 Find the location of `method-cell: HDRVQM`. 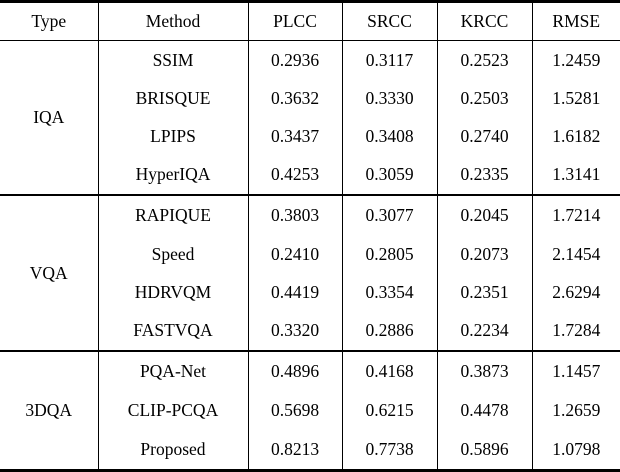

method-cell: HDRVQM is located at coordinates (172, 292).